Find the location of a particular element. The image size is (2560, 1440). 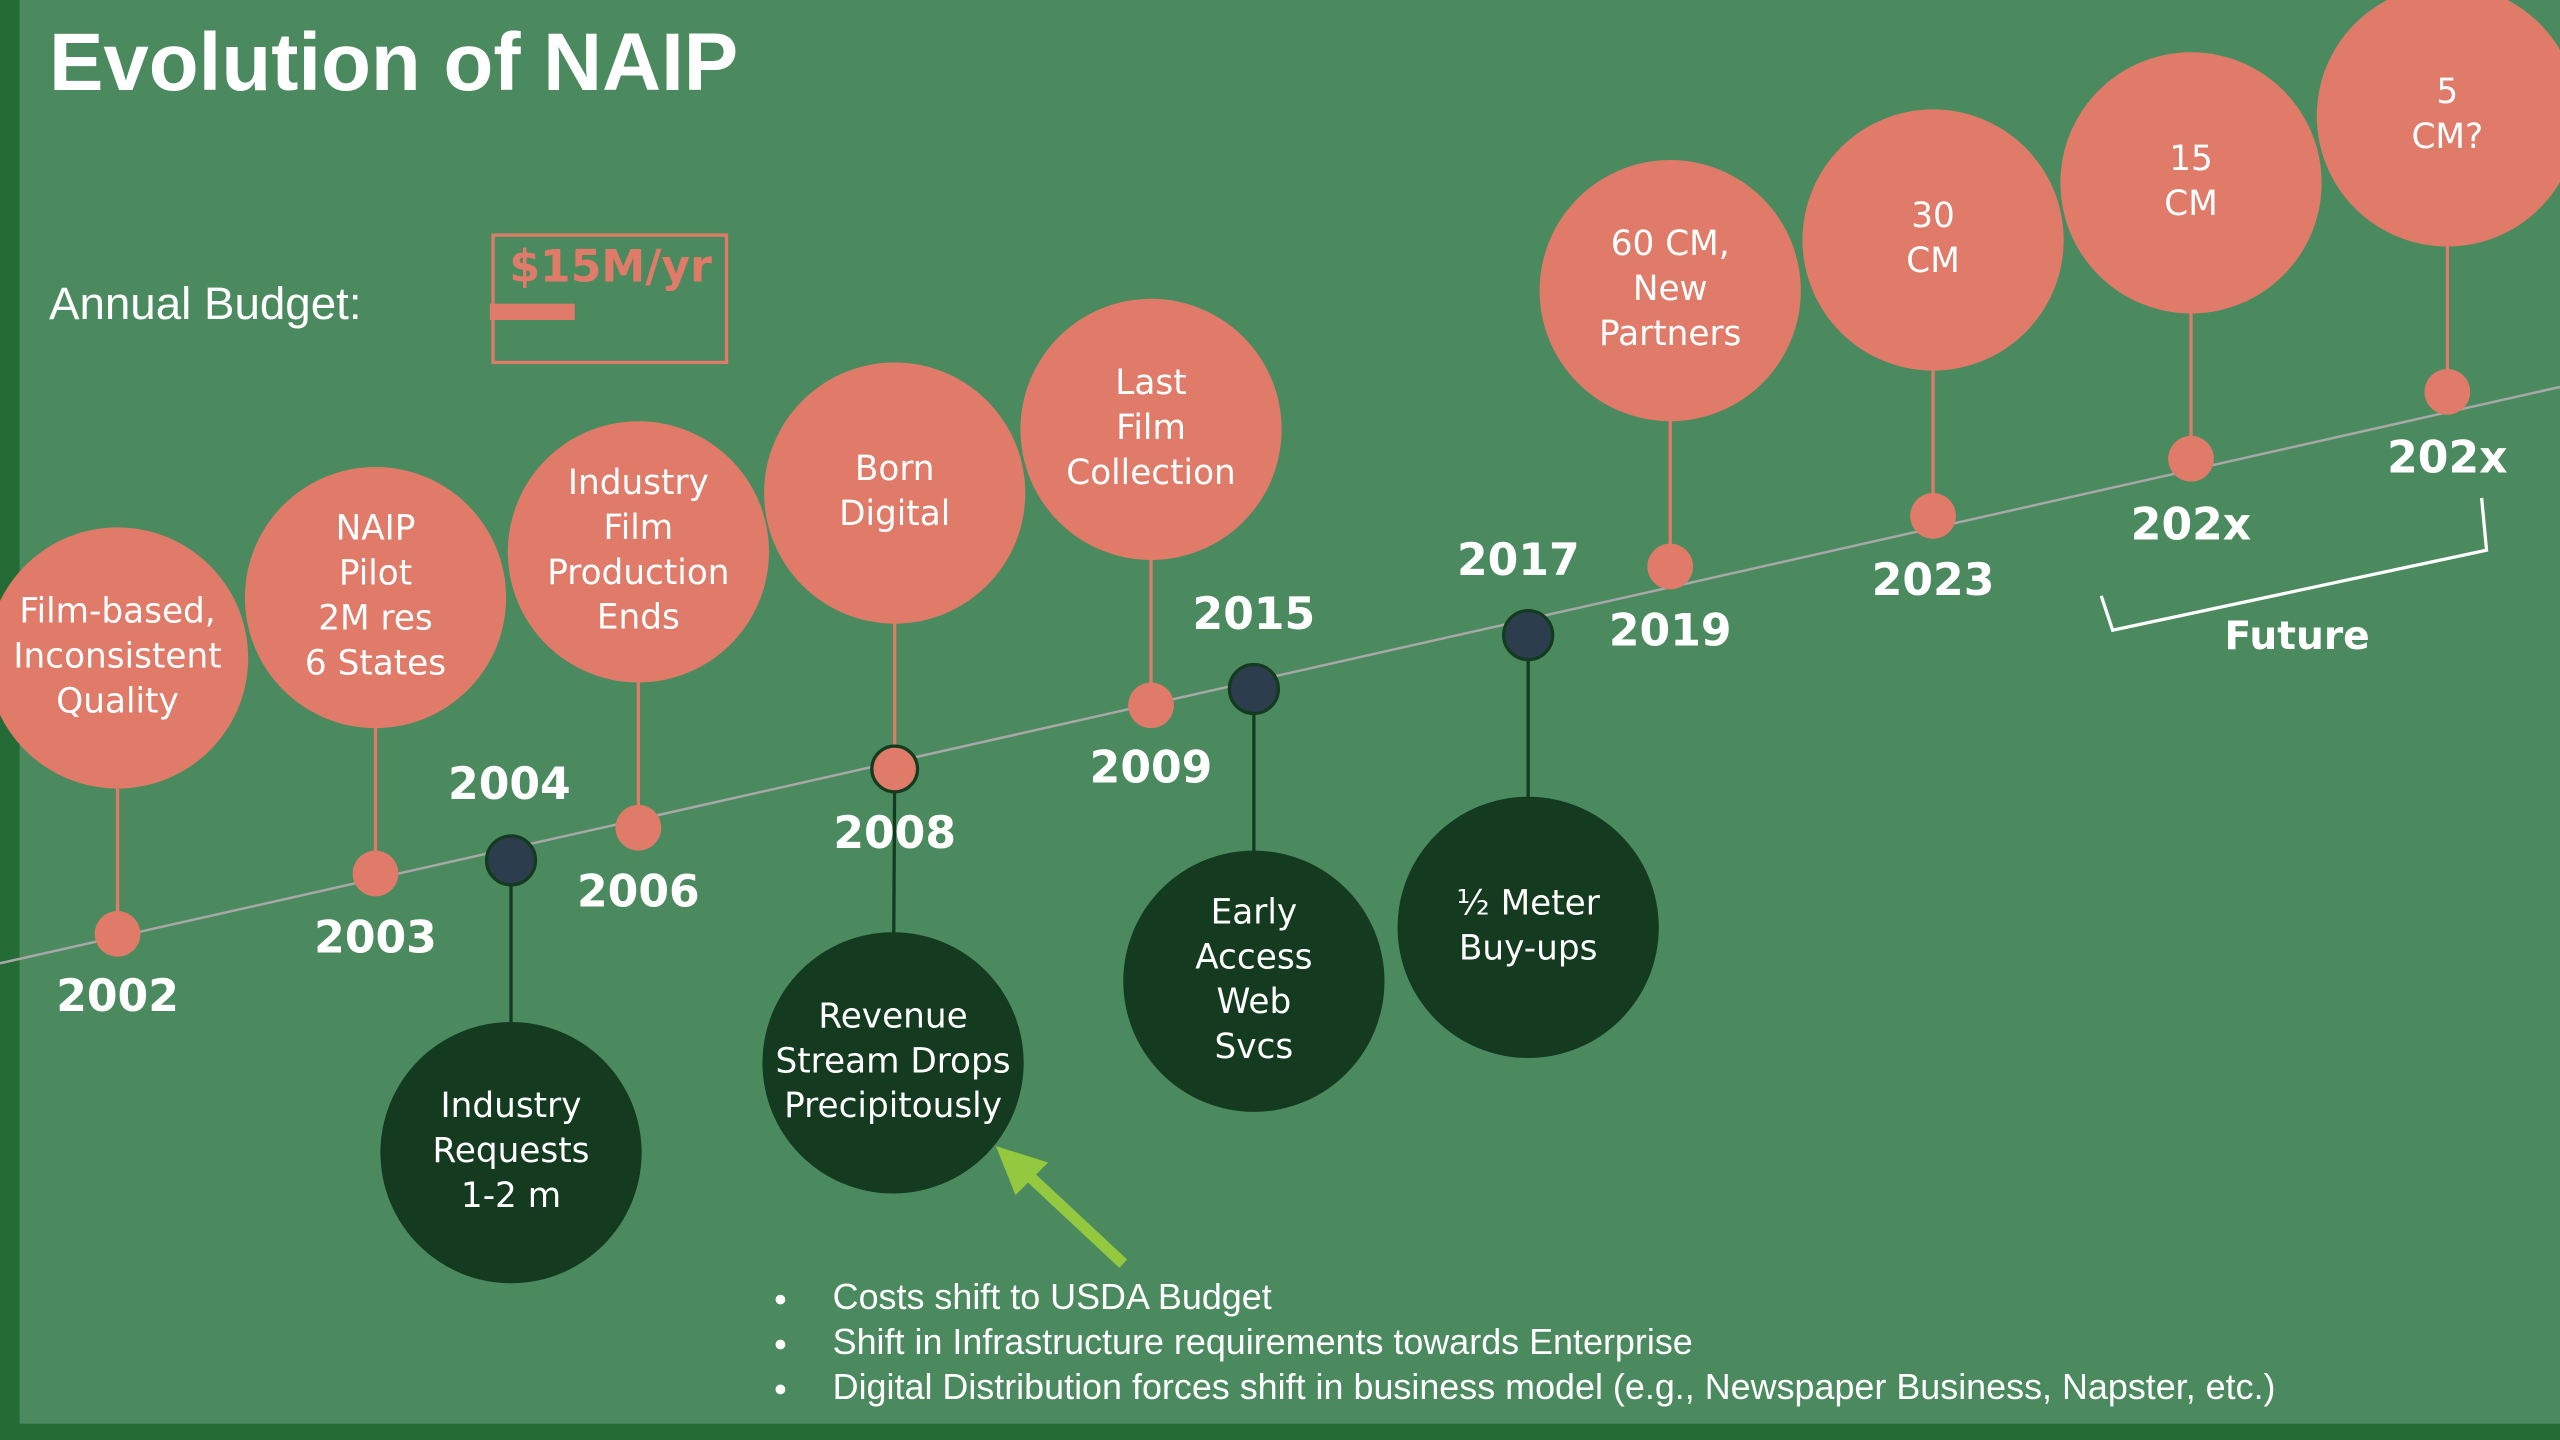

bubble-text: Requests is located at coordinates (510, 1151).